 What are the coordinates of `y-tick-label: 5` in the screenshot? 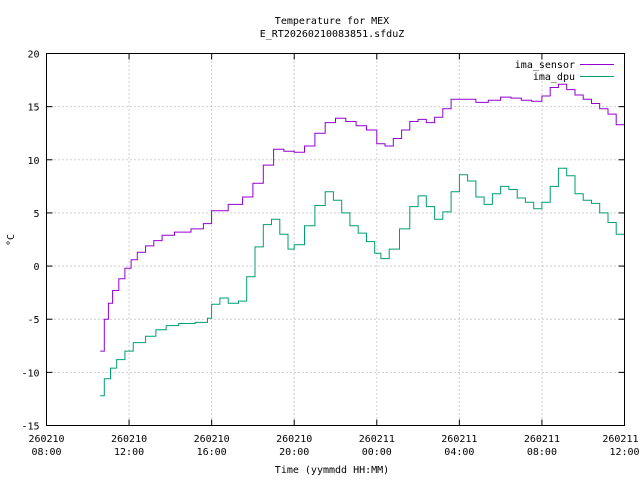 It's located at (36, 214).